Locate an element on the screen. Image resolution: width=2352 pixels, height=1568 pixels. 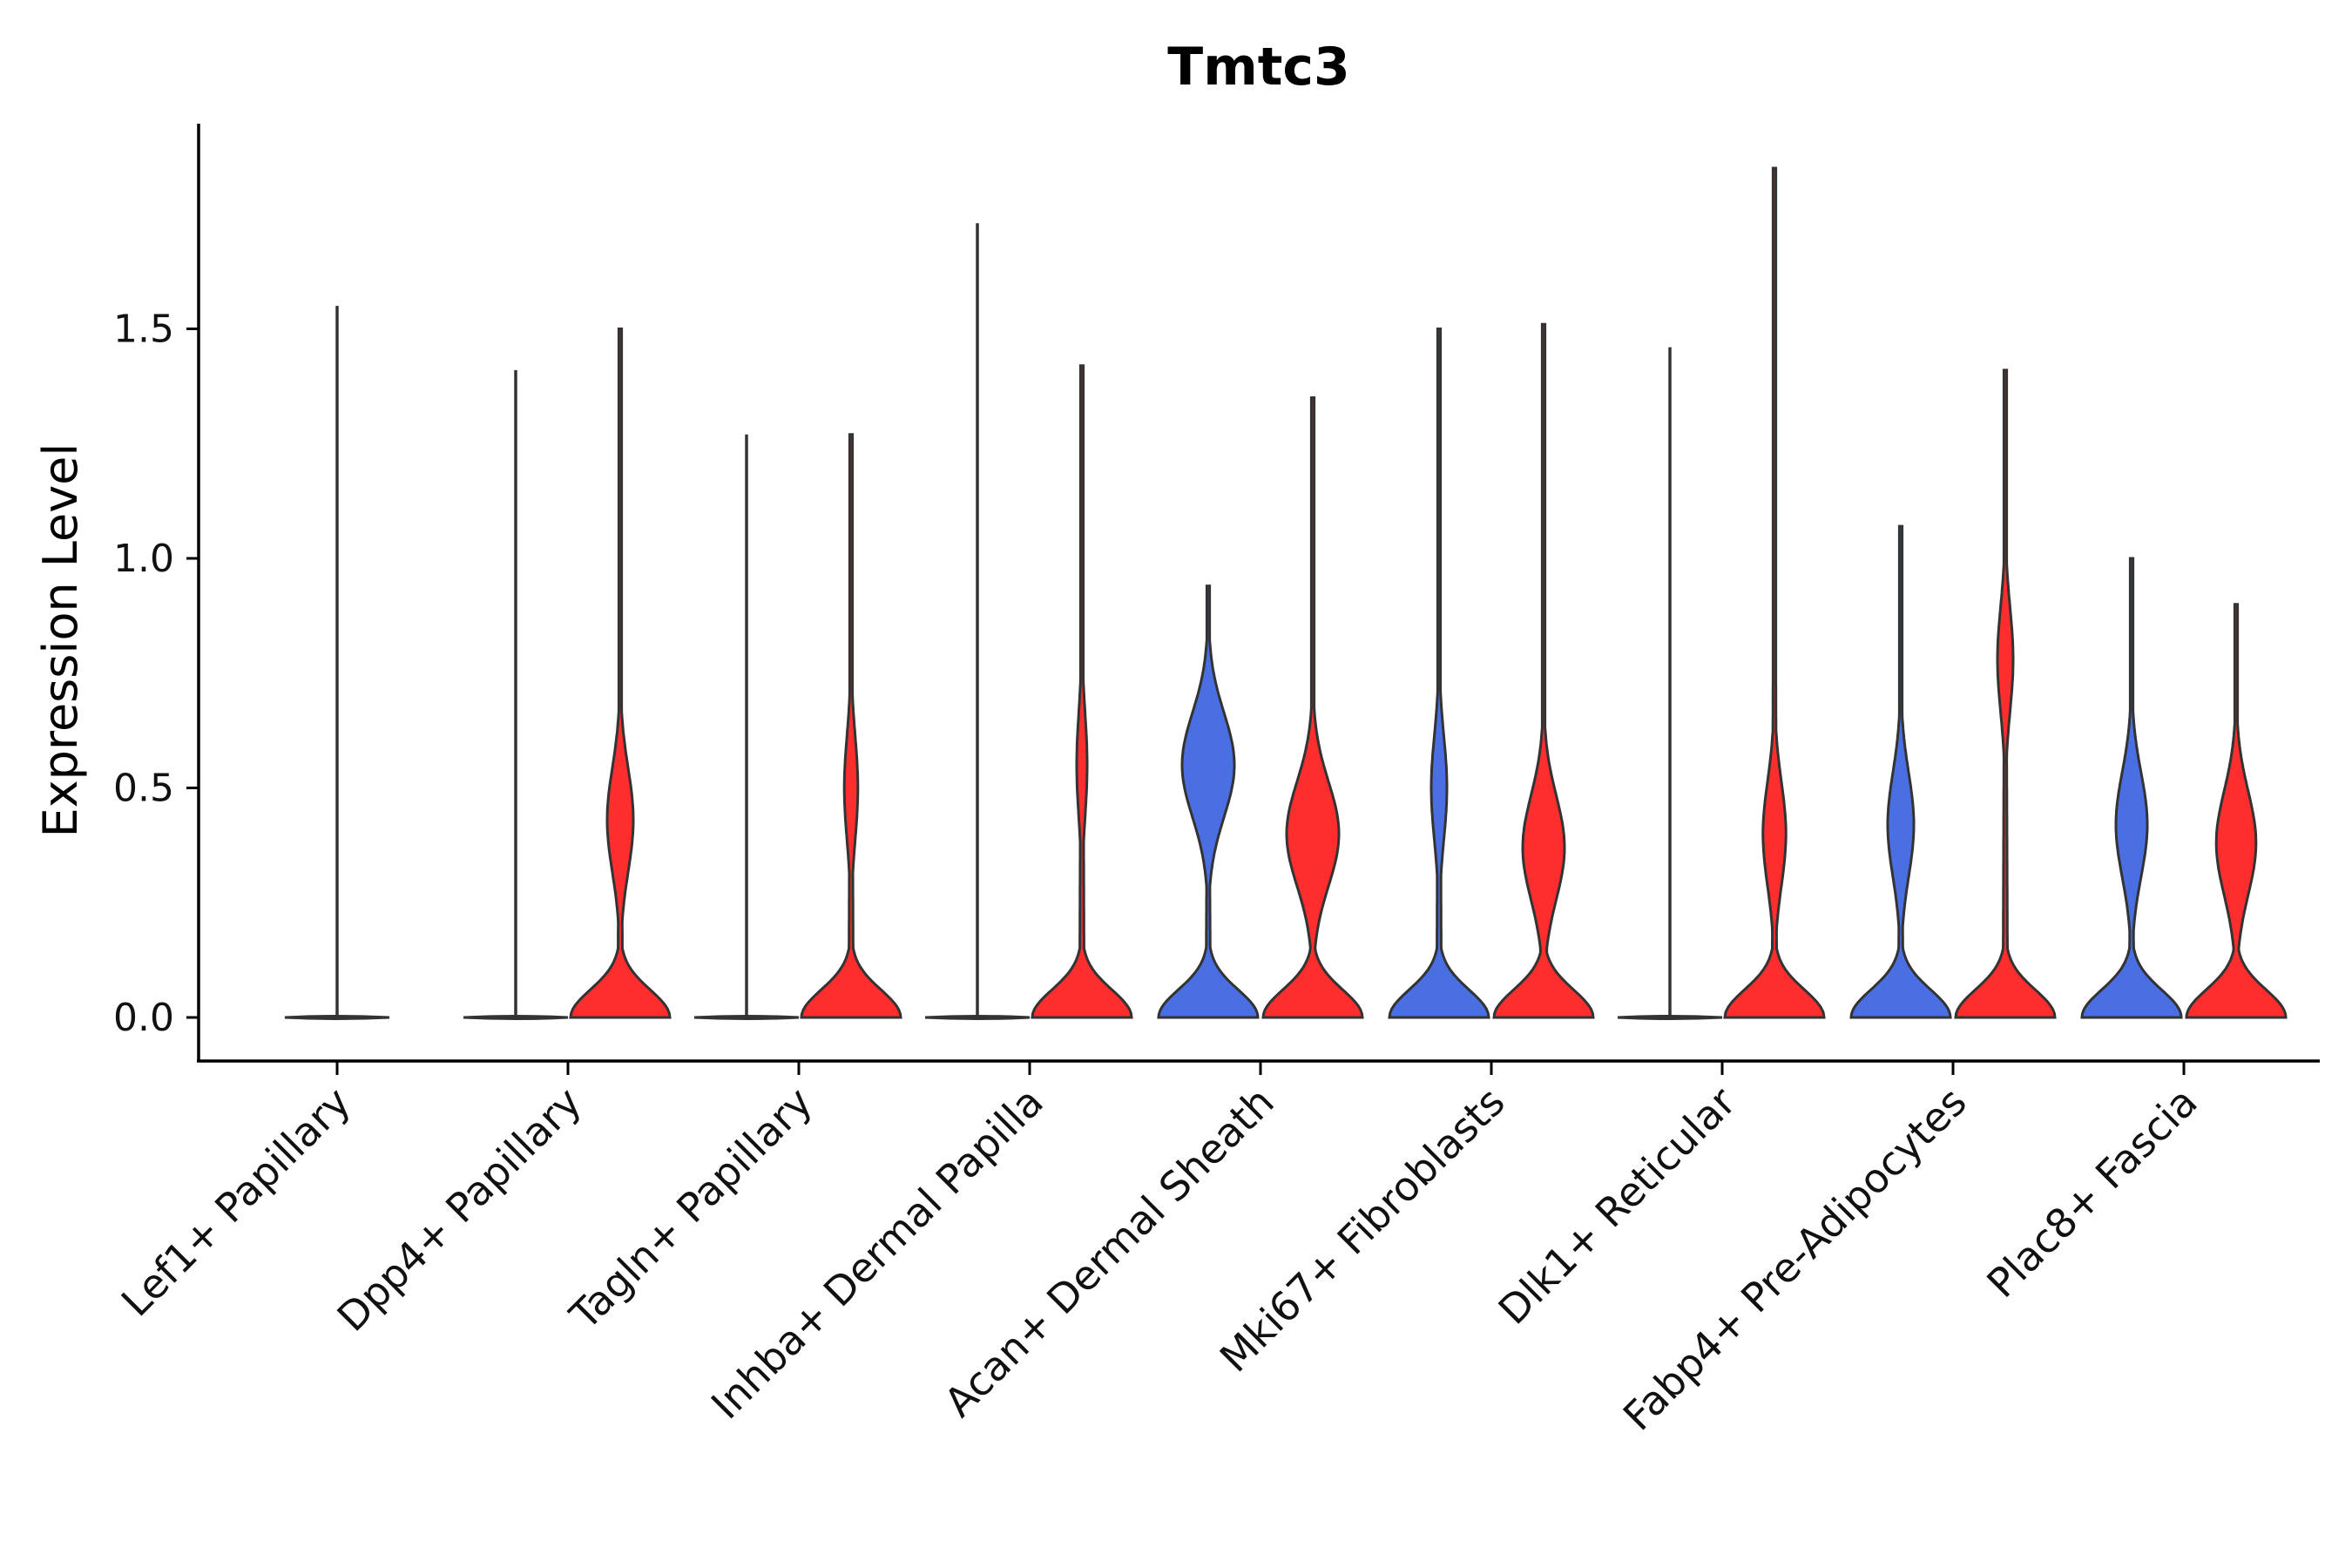
chart-title: Tmtc3 is located at coordinates (1258, 67).